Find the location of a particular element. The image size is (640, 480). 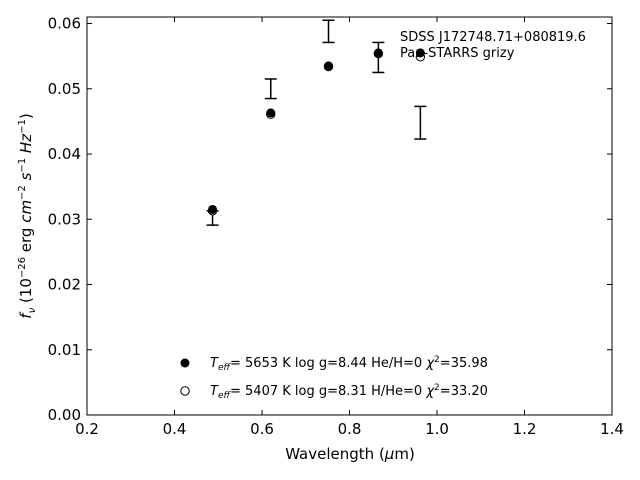

fit-chi2-open: 33.20 is located at coordinates (469, 391).